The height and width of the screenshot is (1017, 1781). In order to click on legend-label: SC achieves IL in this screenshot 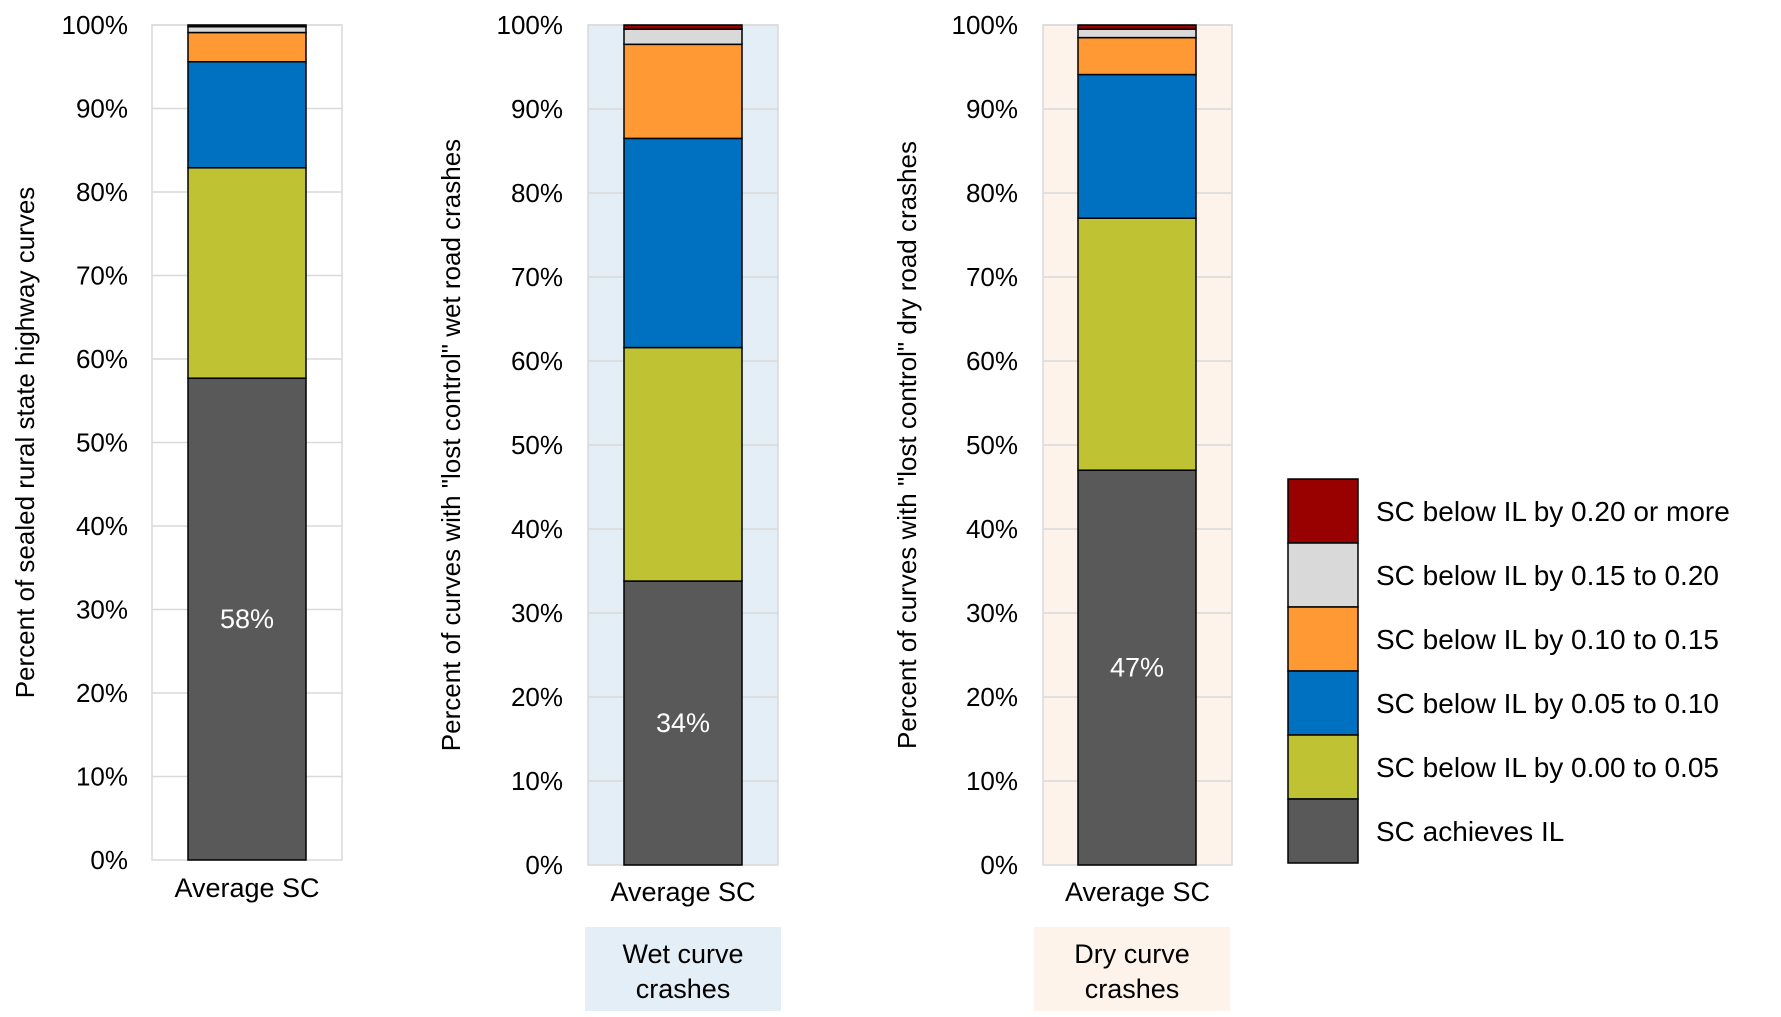, I will do `click(1470, 831)`.